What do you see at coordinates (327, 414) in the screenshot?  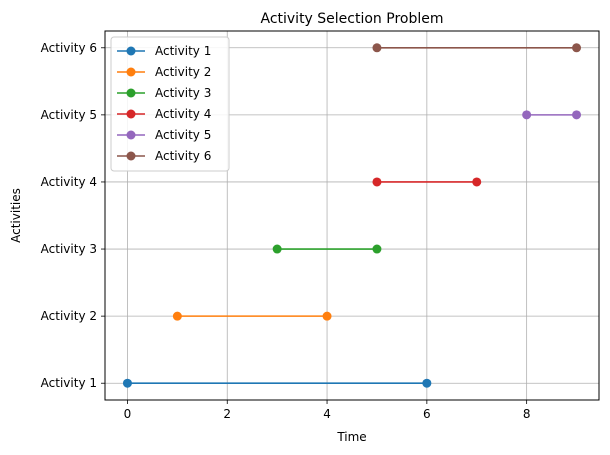 I see `x-tick-label: 4` at bounding box center [327, 414].